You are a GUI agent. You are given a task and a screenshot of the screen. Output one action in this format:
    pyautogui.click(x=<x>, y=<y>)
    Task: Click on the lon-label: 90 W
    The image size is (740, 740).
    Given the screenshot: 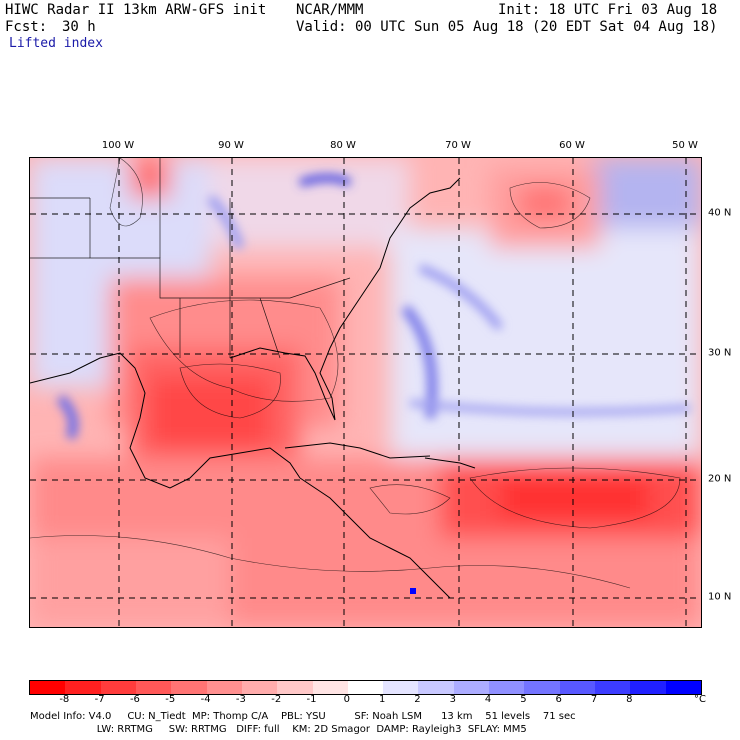 What is the action you would take?
    pyautogui.click(x=231, y=145)
    